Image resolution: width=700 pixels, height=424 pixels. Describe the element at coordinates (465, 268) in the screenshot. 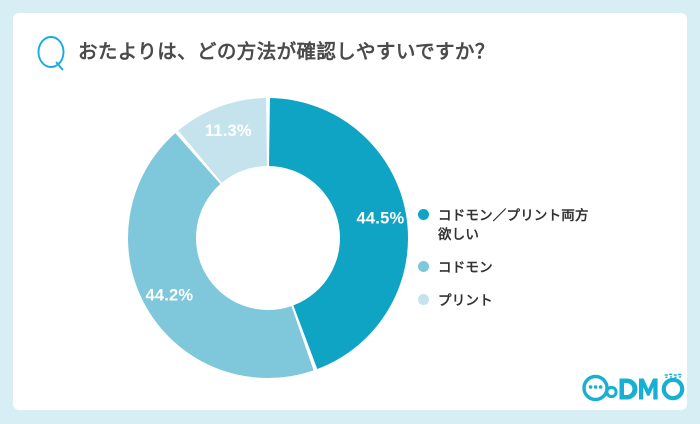

I see `legend-item-label: コドモン` at that location.